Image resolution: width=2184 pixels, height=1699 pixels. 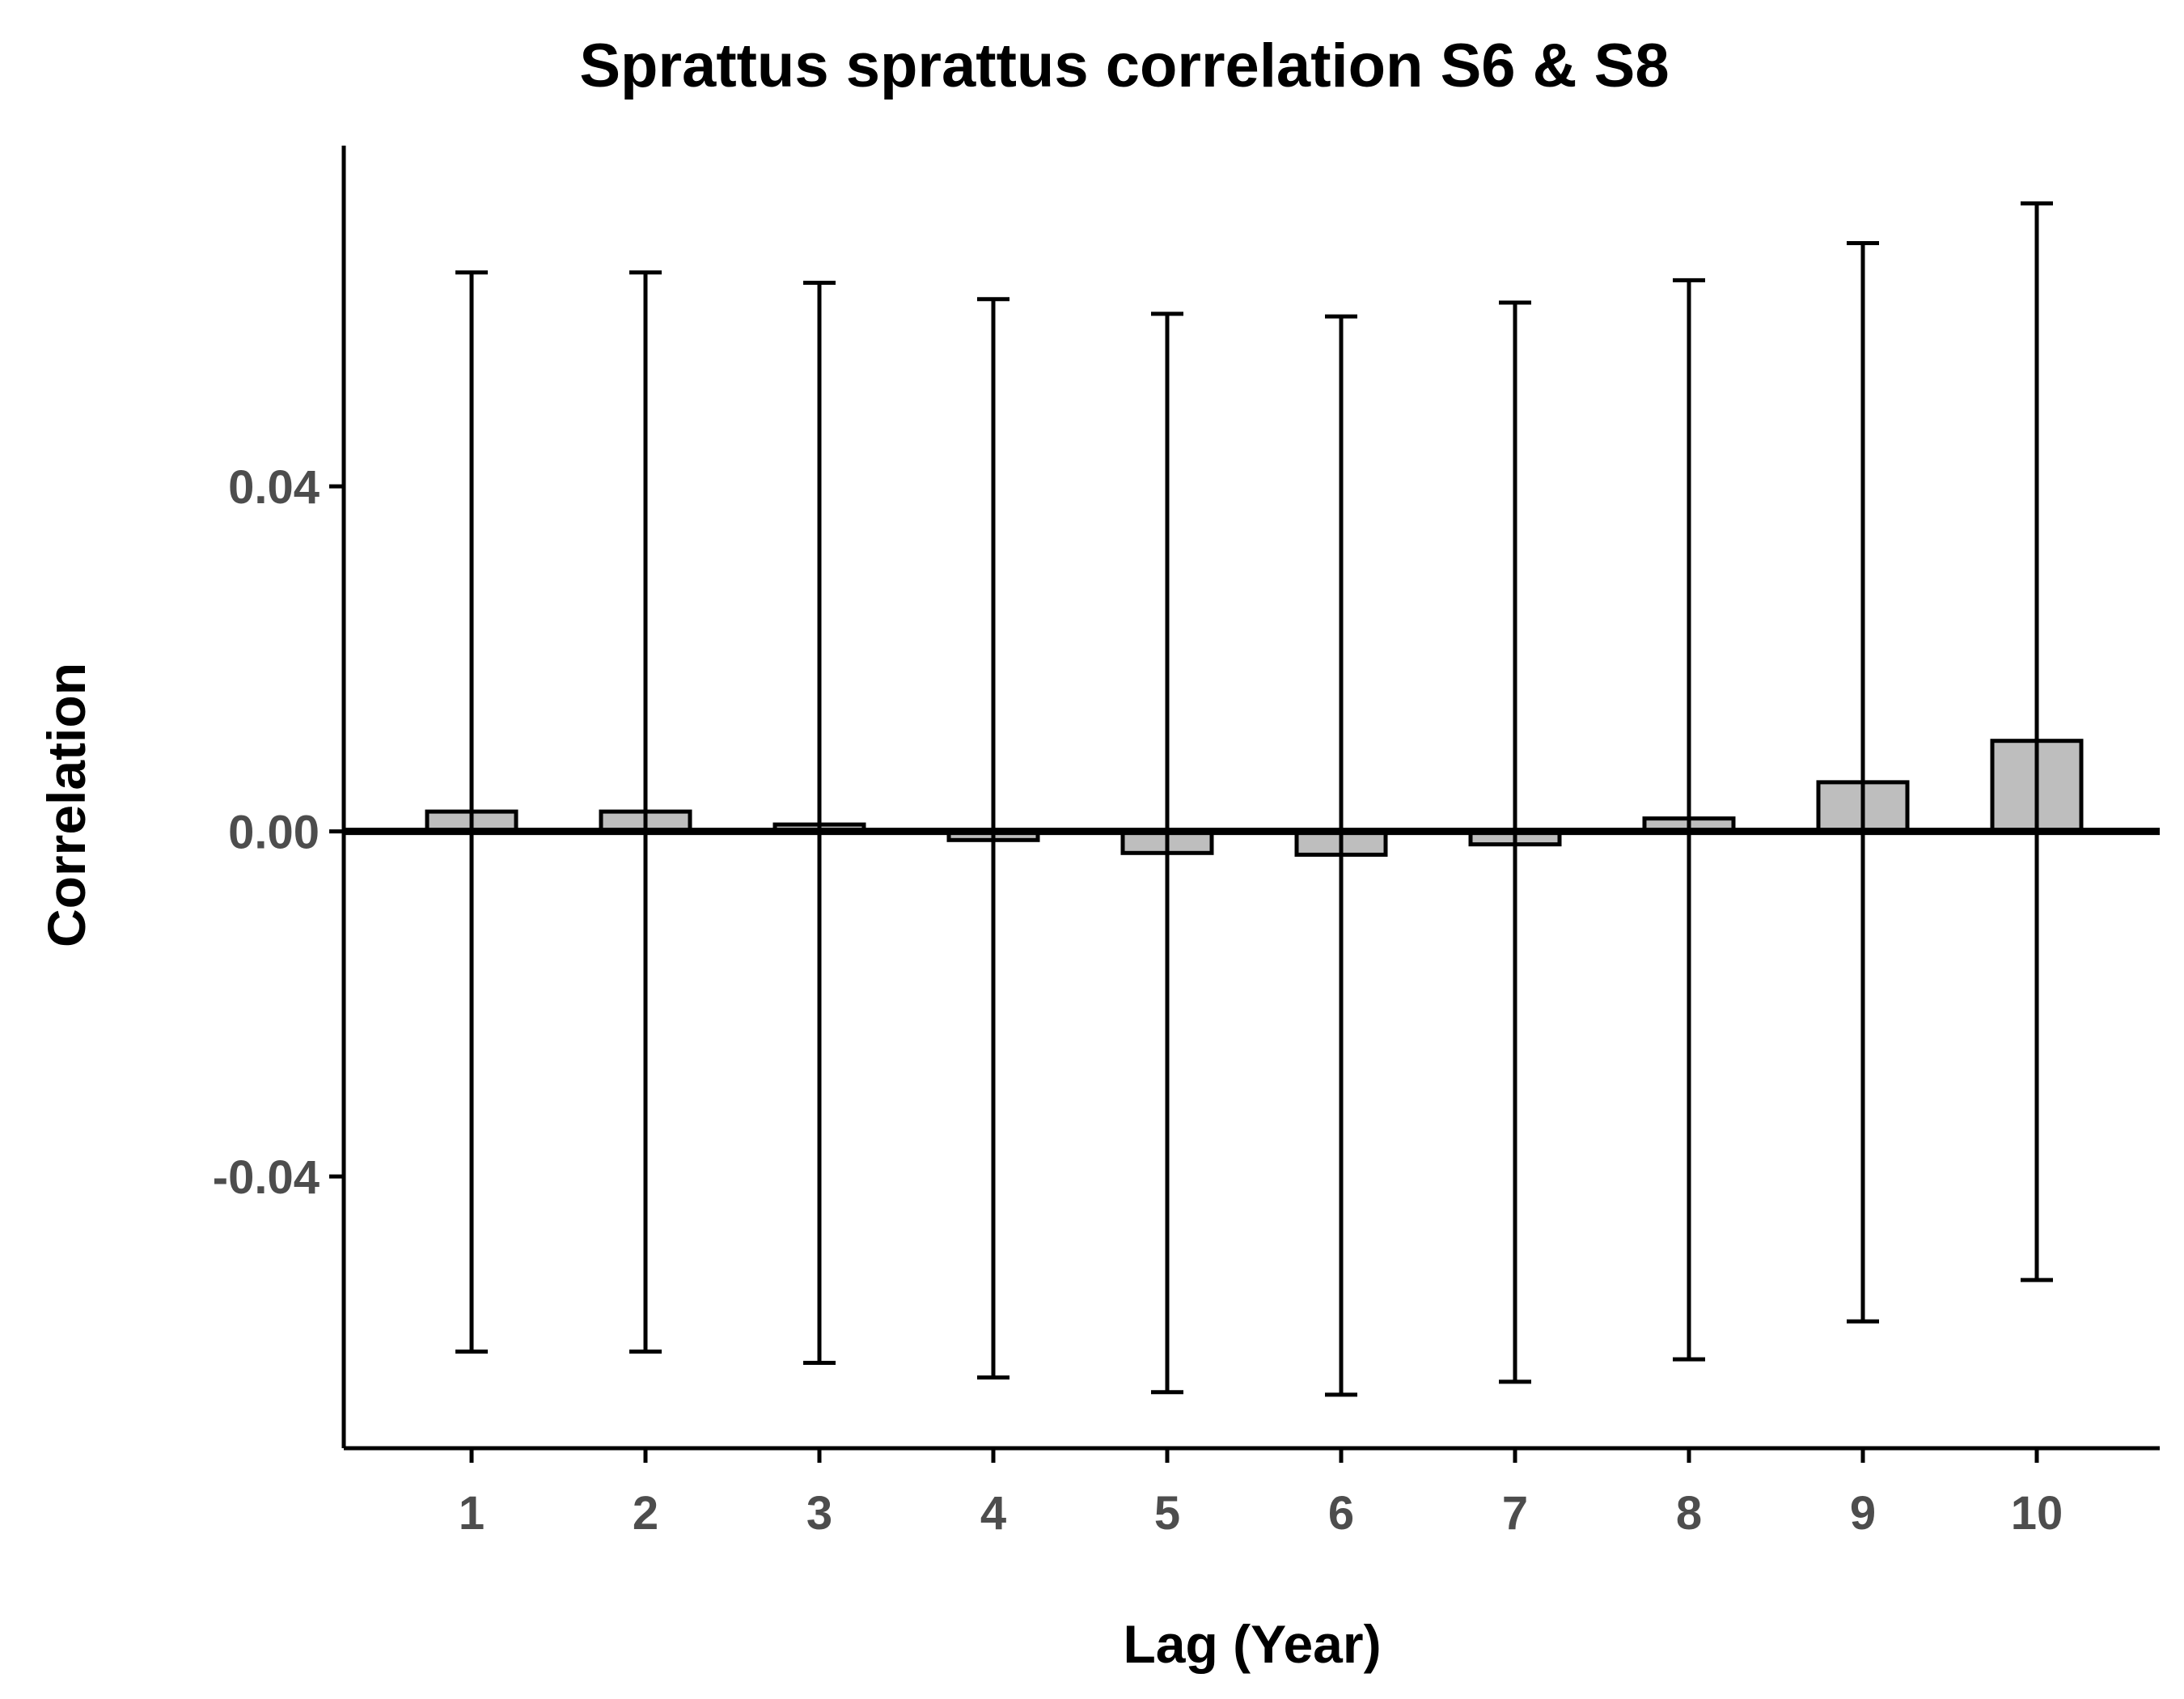 What do you see at coordinates (1167, 1513) in the screenshot?
I see `x-tick-label: 5` at bounding box center [1167, 1513].